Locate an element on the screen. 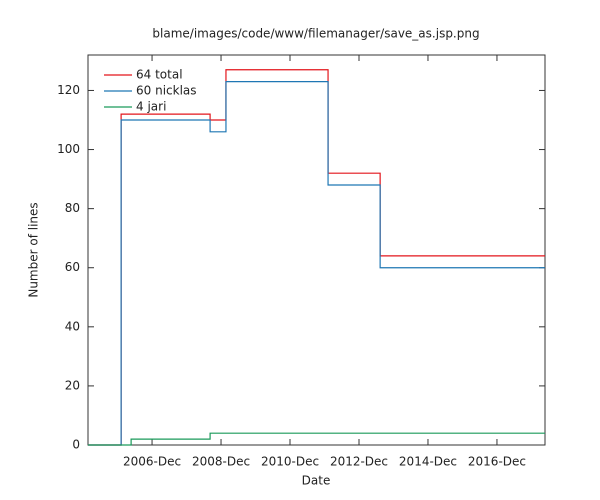 This screenshot has width=600, height=500. x-tick-label: 2006-Dec is located at coordinates (152, 462).